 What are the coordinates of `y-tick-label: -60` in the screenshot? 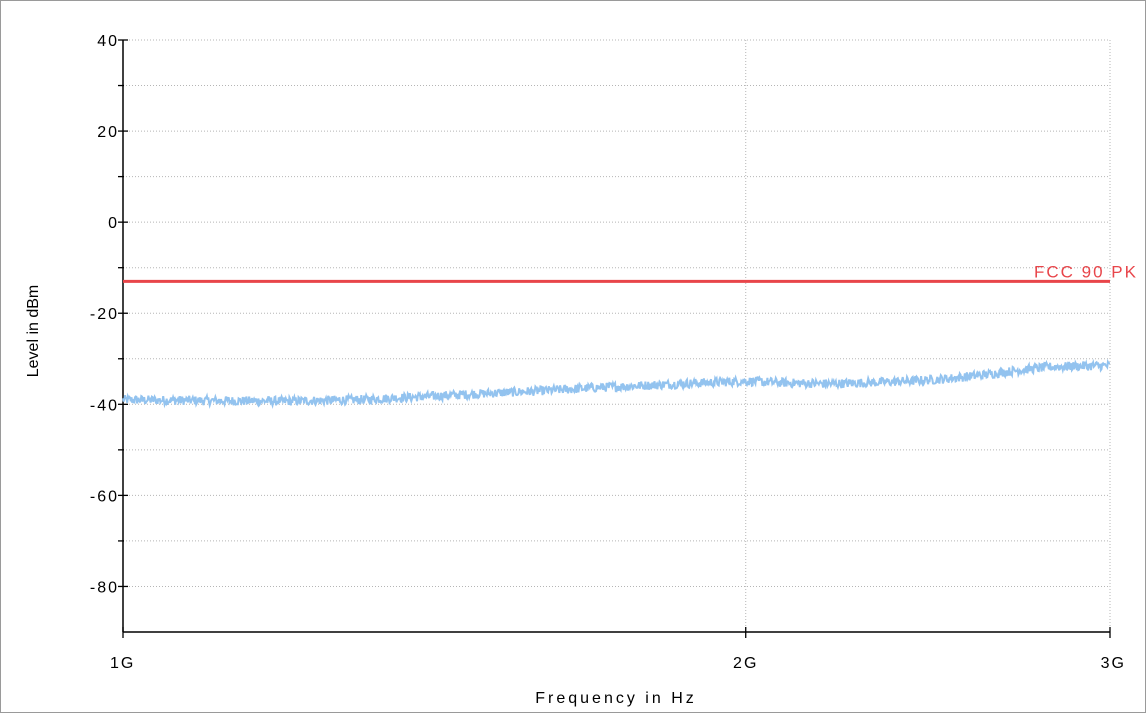 It's located at (104, 496).